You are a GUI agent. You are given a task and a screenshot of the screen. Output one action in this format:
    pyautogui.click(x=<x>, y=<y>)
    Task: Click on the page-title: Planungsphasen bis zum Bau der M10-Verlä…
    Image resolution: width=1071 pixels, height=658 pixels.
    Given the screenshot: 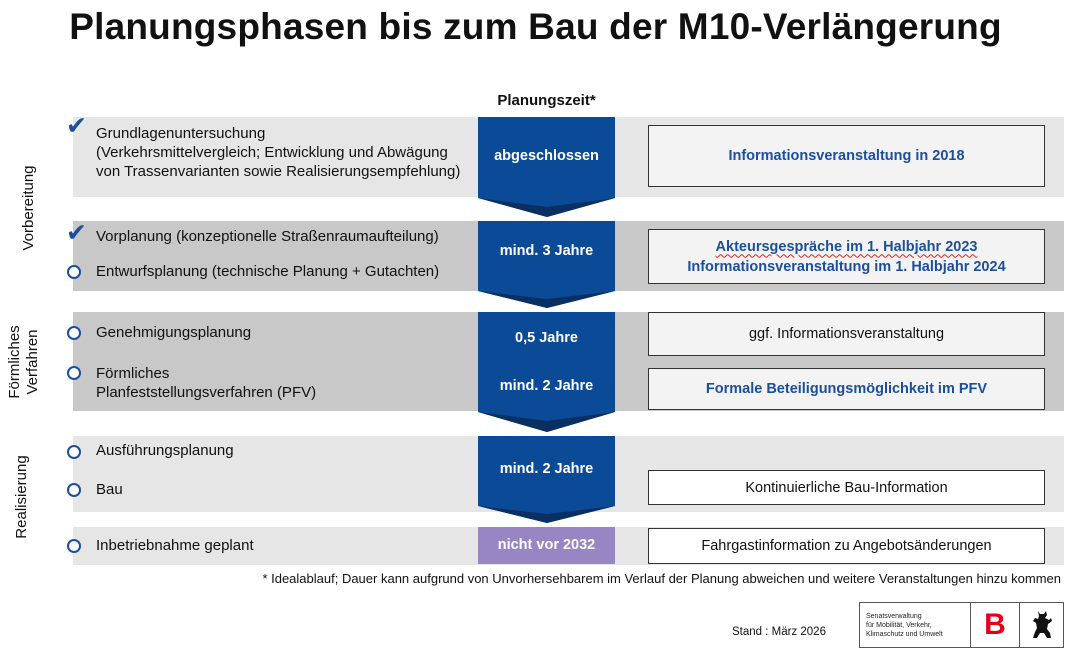 What is the action you would take?
    pyautogui.click(x=535, y=26)
    